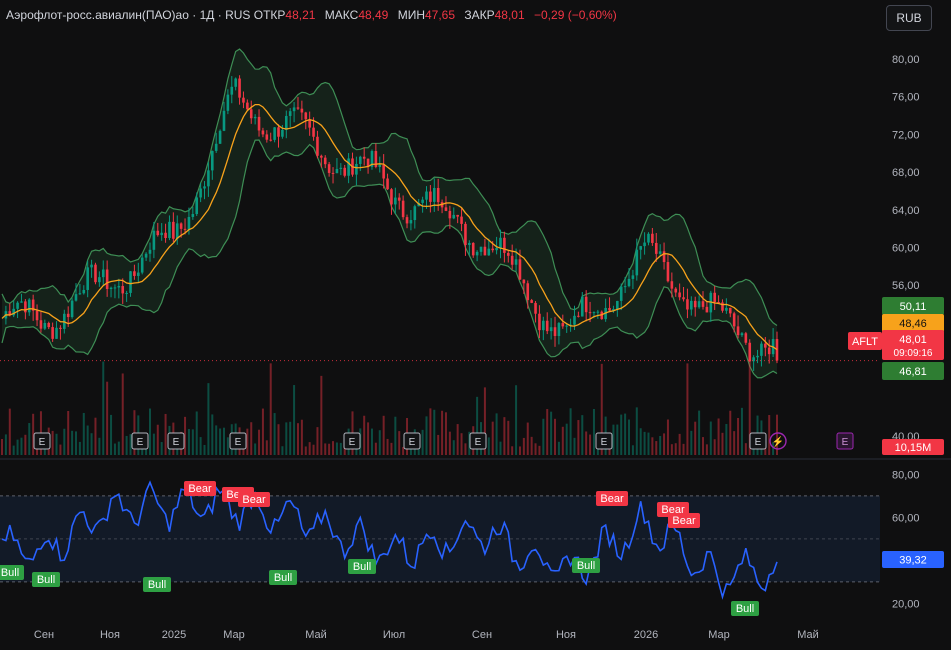 The image size is (951, 650). I want to click on interval-label: 1Д, so click(207, 15).